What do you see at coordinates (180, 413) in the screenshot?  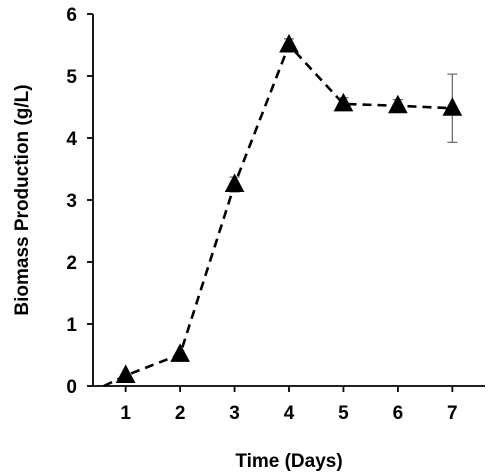 I see `x-tick-label: 2` at bounding box center [180, 413].